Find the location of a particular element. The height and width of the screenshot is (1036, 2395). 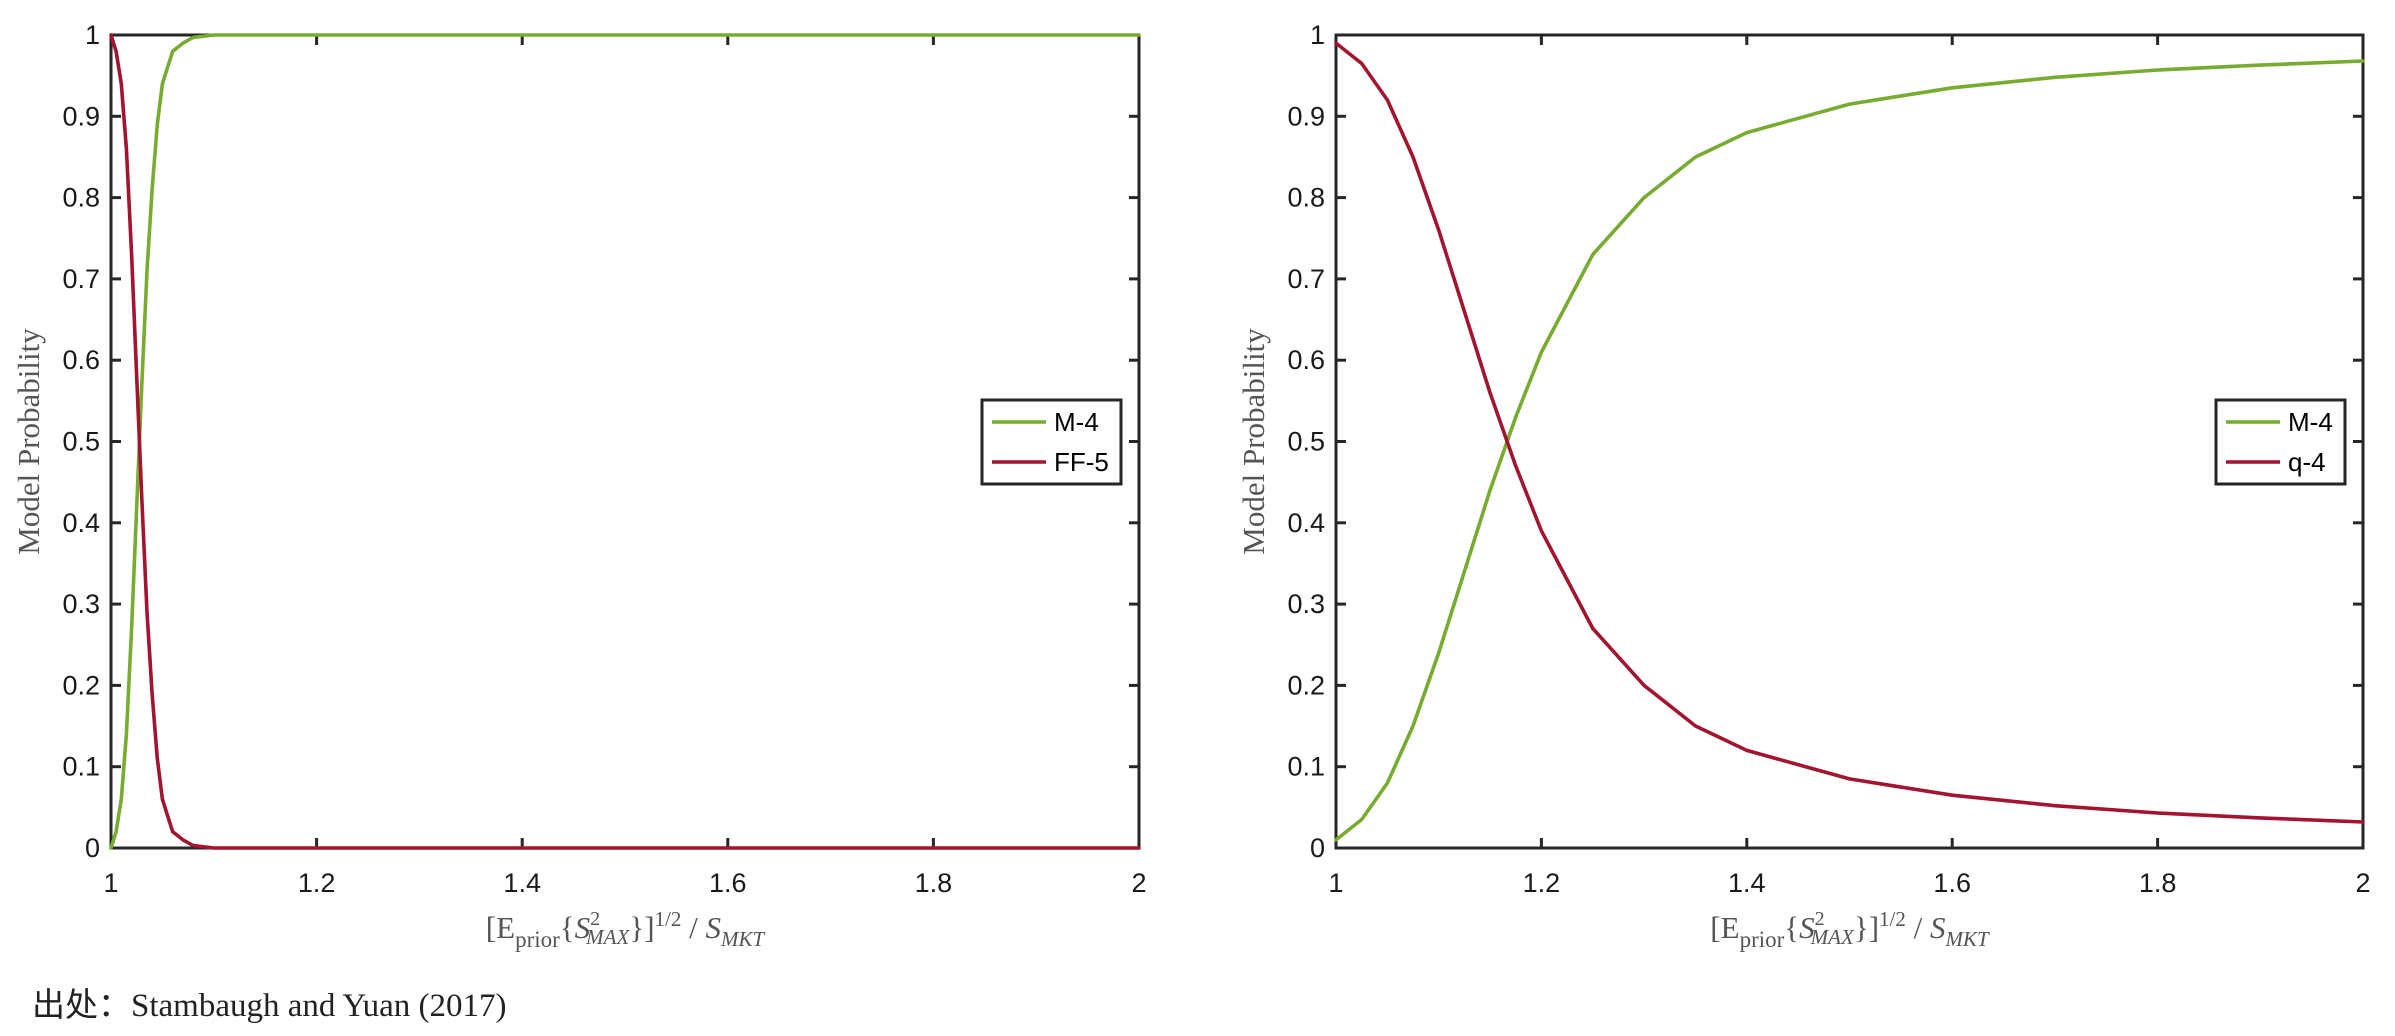

source-note: 出处：Stambaugh and Yuan (2017) is located at coordinates (269, 1006).